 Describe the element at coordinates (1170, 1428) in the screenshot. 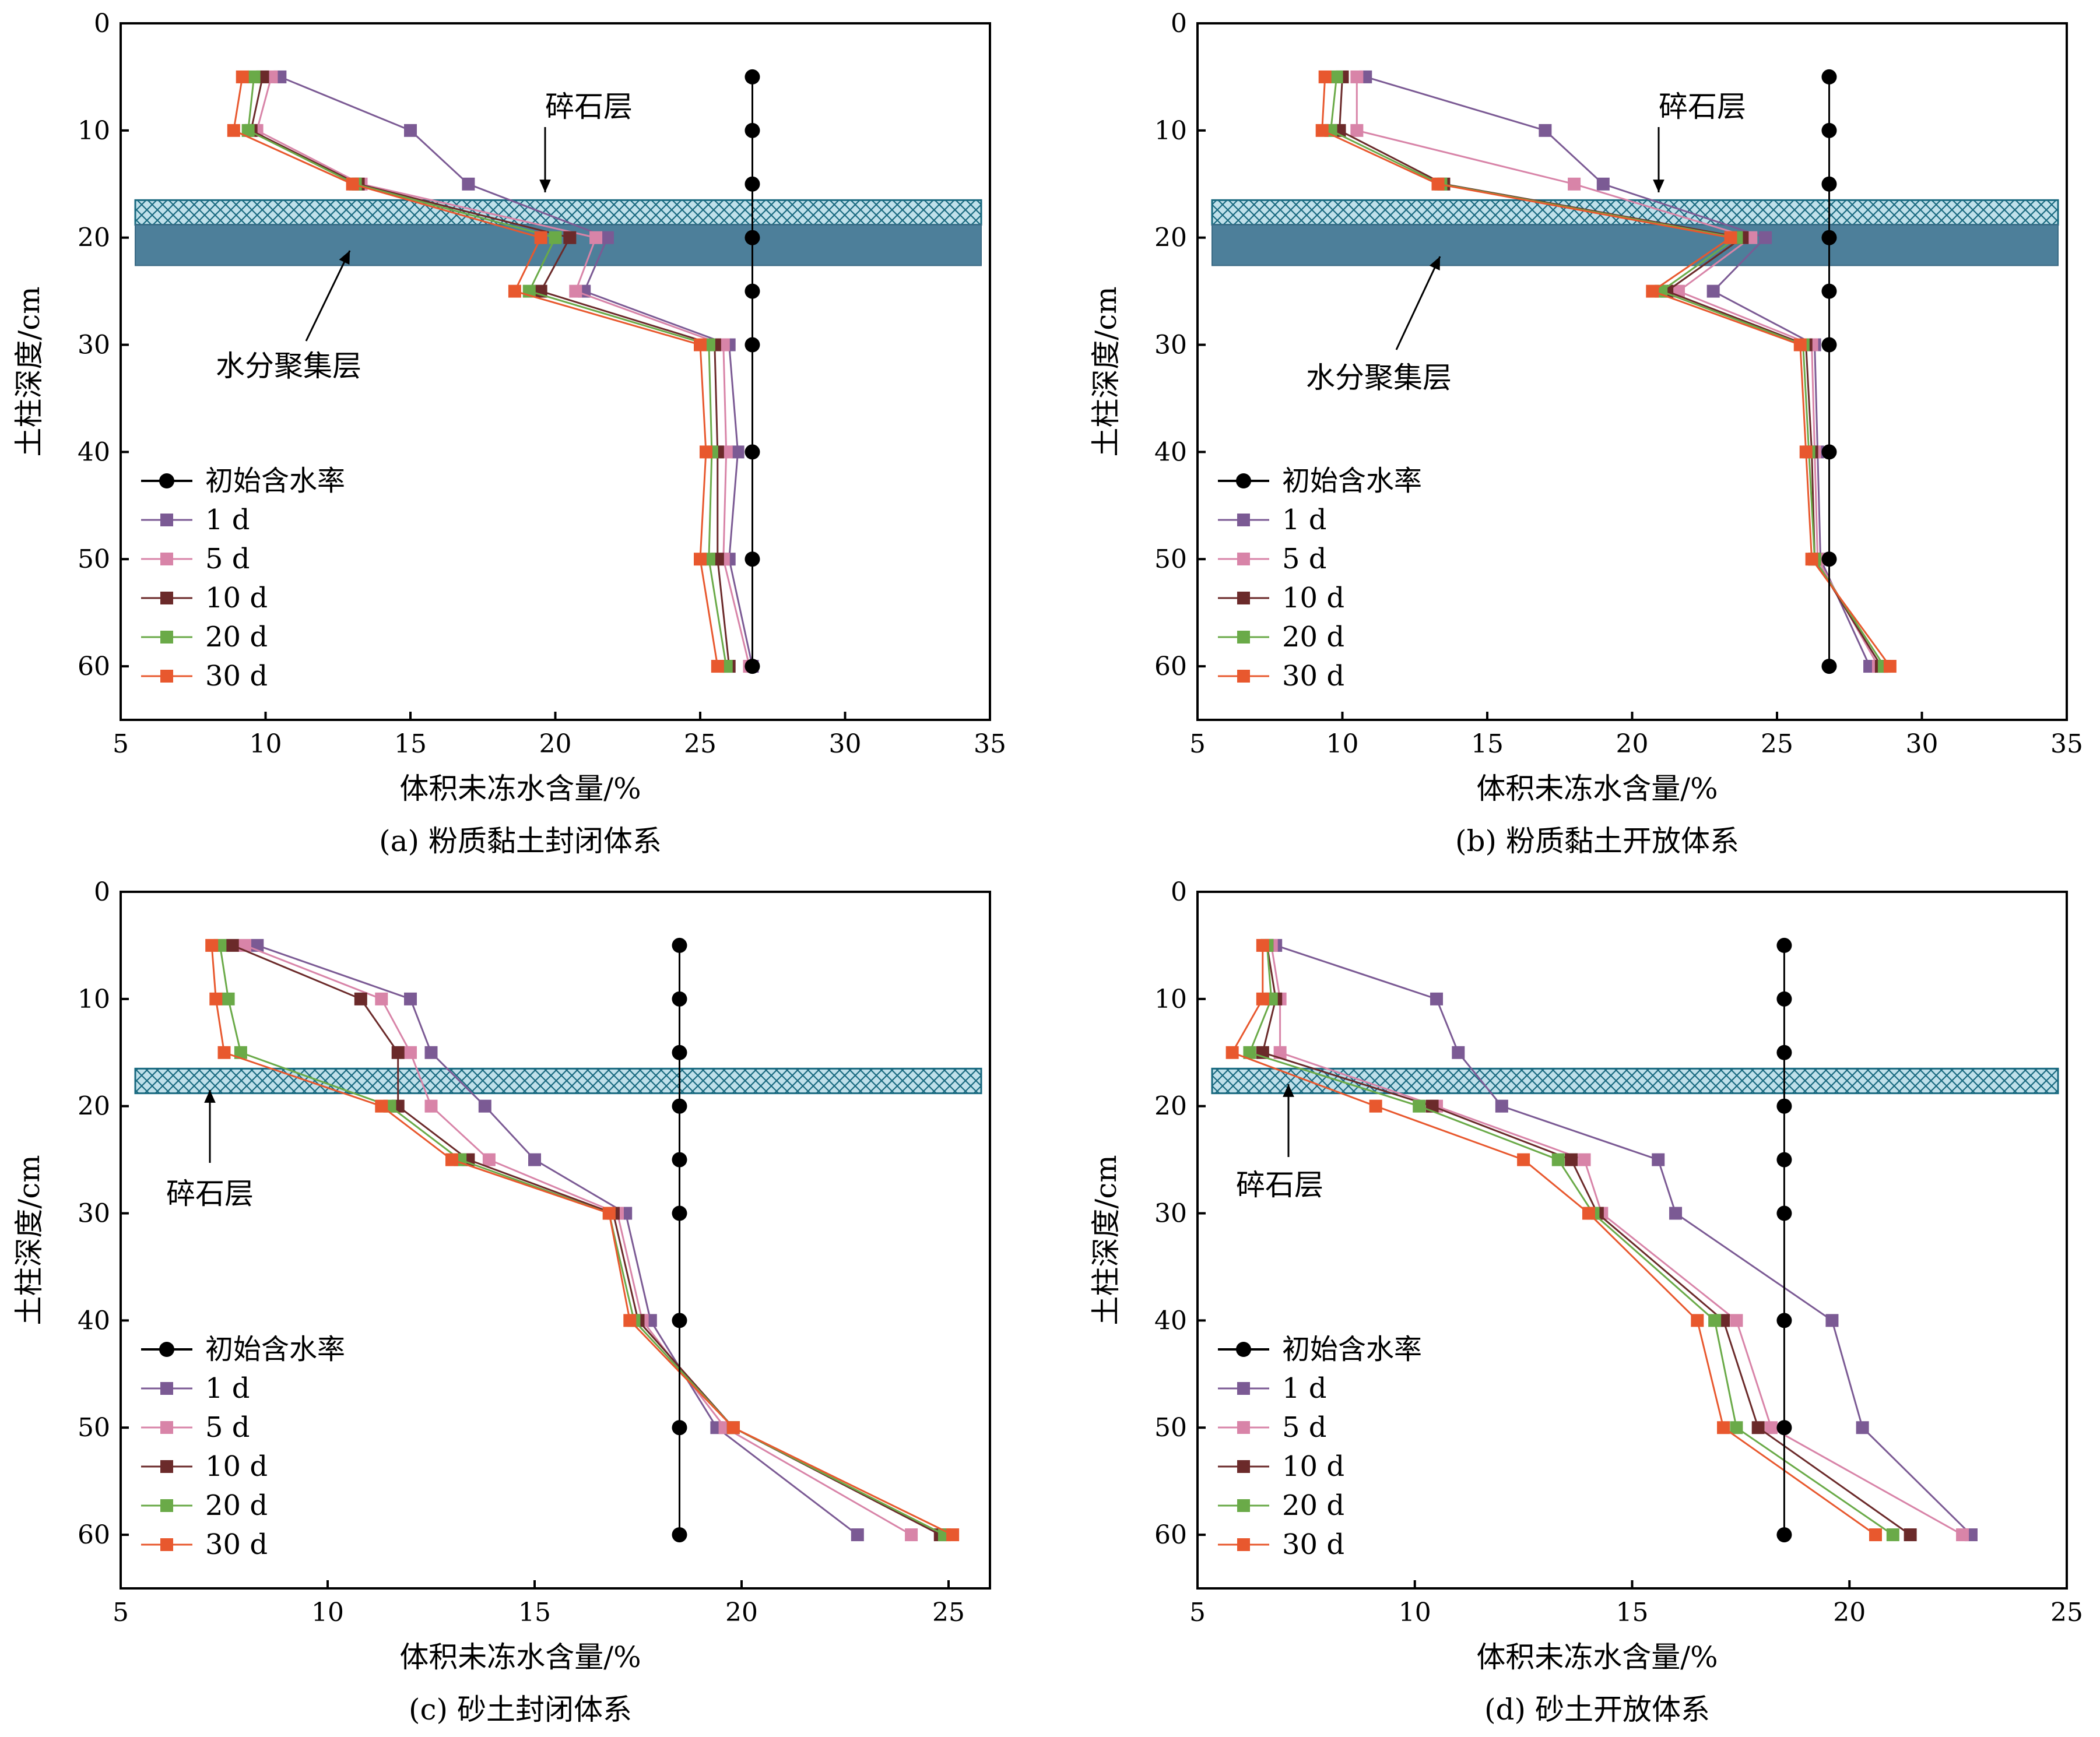

I see `y-tick-label: 50` at that location.